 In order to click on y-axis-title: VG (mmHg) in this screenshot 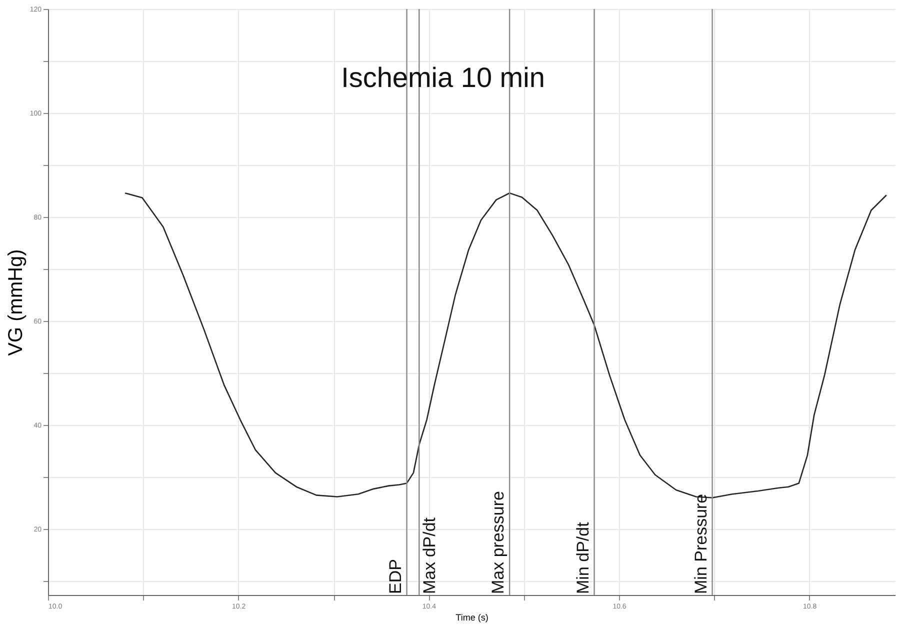, I will do `click(15, 302)`.